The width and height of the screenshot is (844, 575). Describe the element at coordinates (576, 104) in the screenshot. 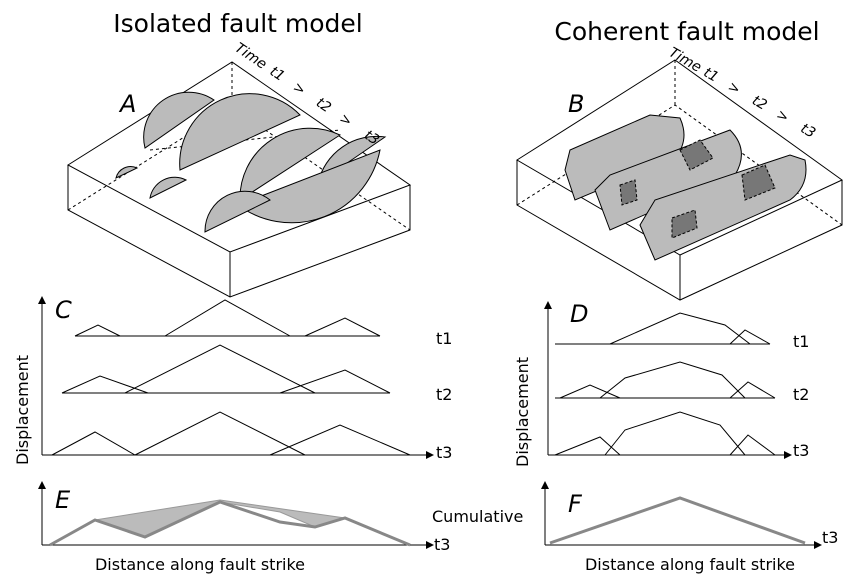

I see `panel-label: B` at that location.